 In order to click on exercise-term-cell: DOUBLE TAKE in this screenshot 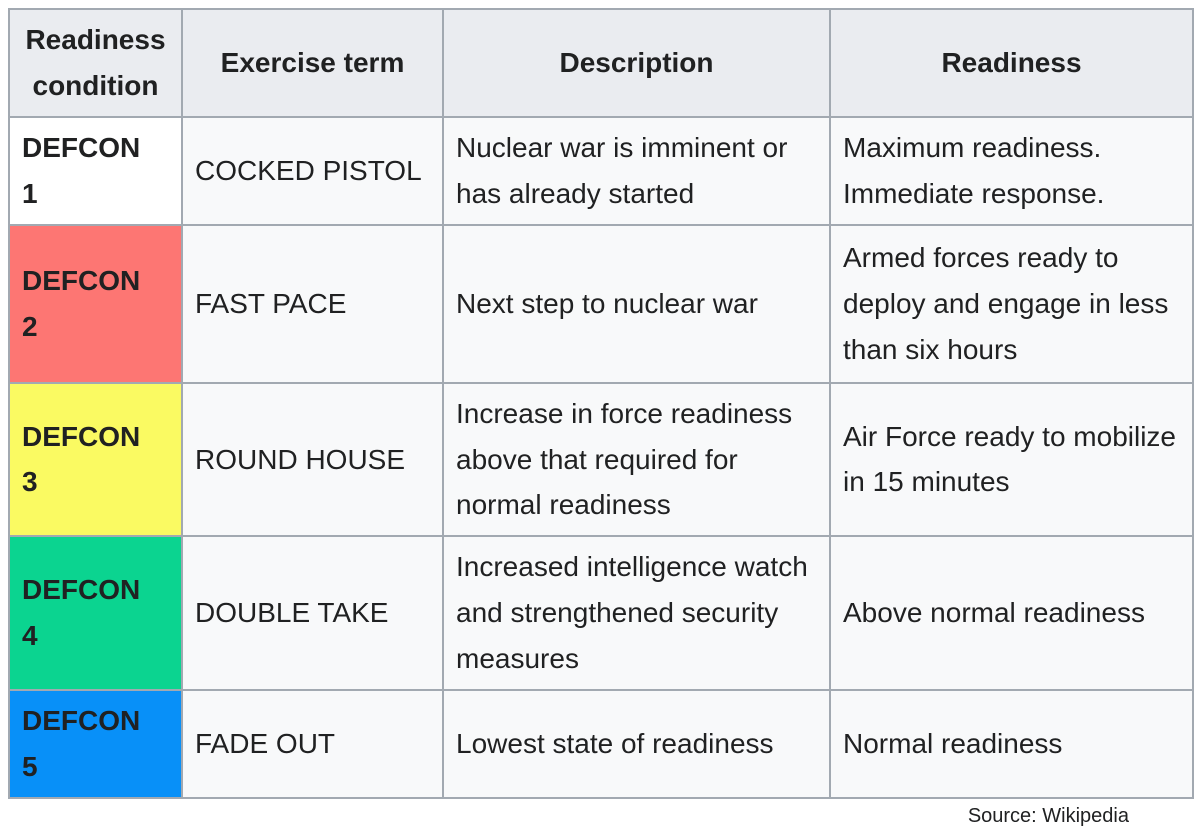, I will do `click(312, 613)`.